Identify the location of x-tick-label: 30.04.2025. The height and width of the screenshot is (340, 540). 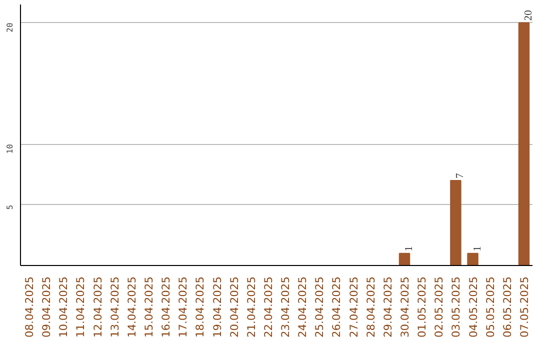
(405, 307).